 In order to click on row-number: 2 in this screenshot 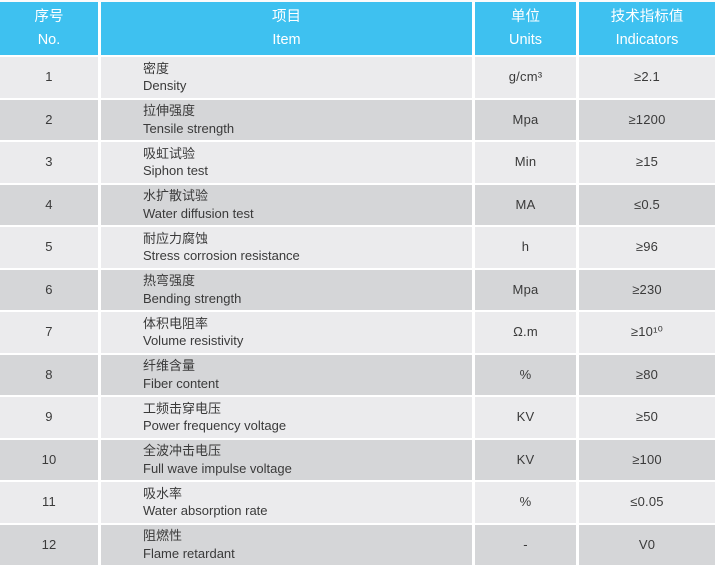, I will do `click(49, 119)`.